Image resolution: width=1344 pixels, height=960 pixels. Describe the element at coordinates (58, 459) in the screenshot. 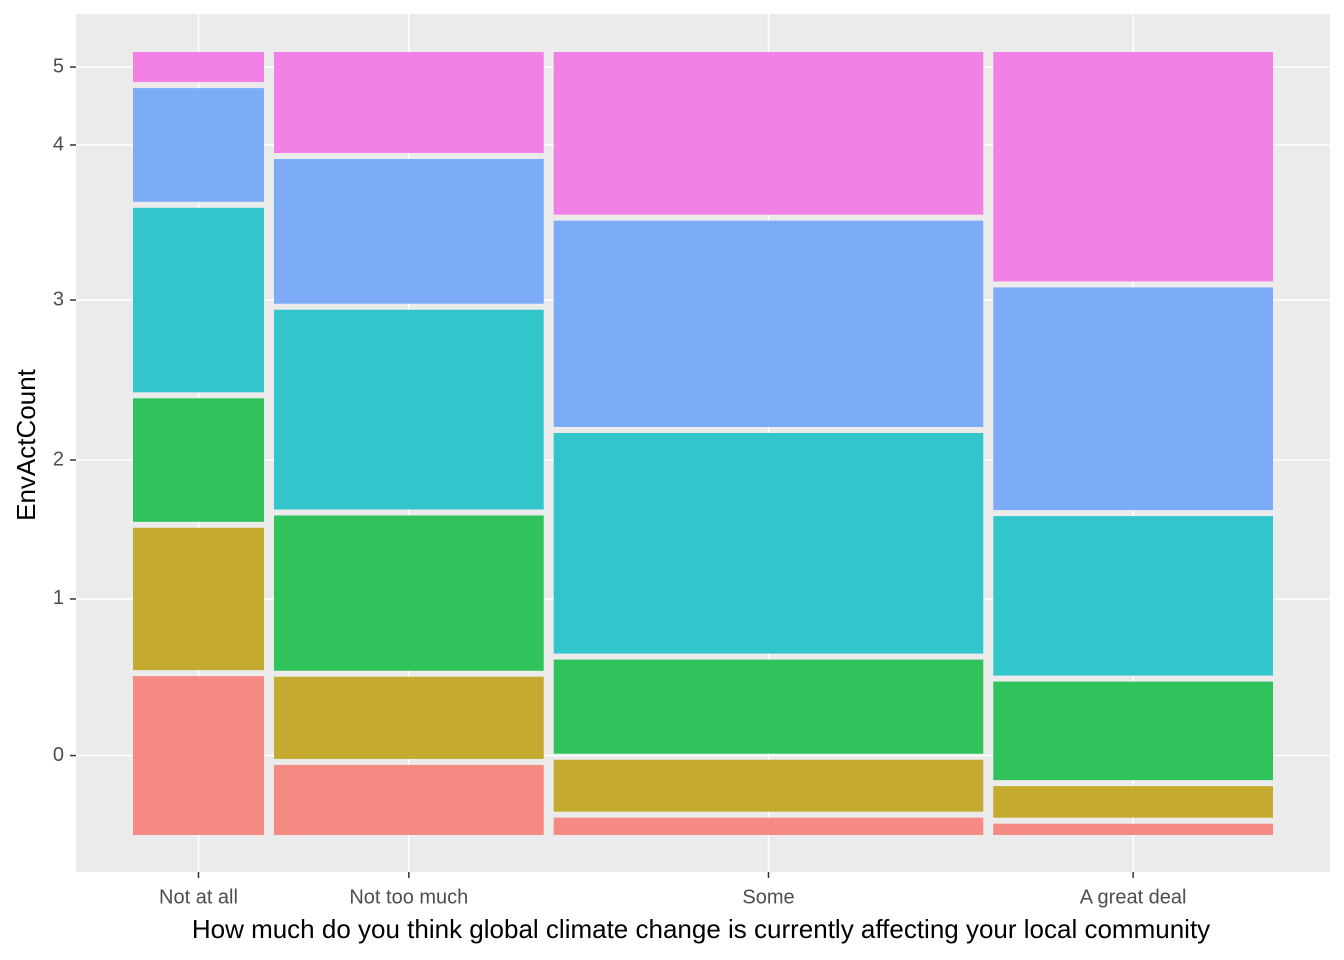

I see `y-tick-label: 2` at that location.